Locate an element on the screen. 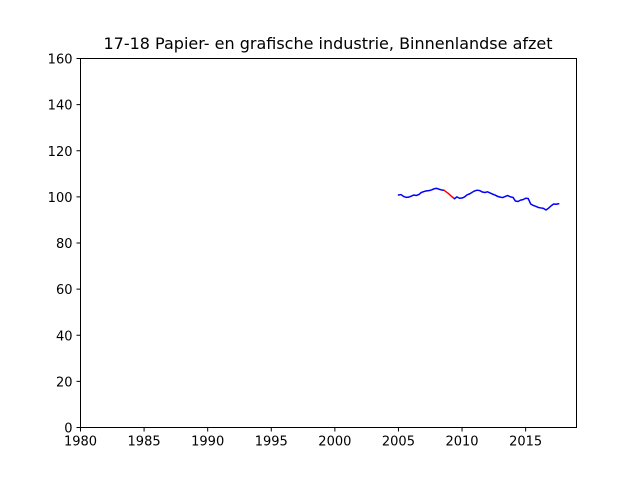  x-tick-label: 2005 is located at coordinates (398, 442).